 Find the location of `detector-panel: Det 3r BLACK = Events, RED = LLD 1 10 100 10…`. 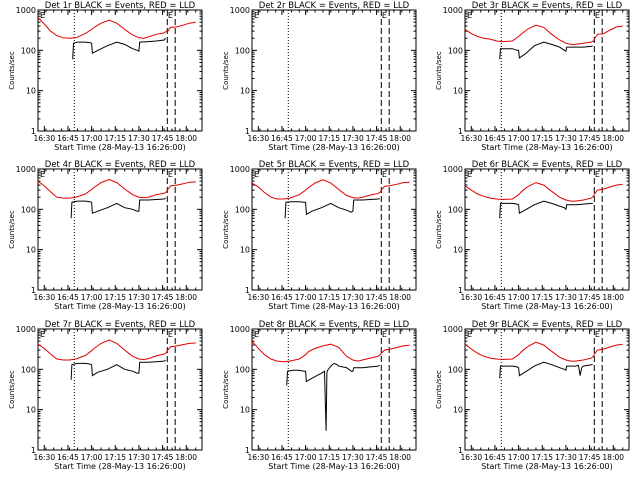

detector-panel: Det 3r BLACK = Events, RED = LLD 1 10 100 10… is located at coordinates (532, 76).